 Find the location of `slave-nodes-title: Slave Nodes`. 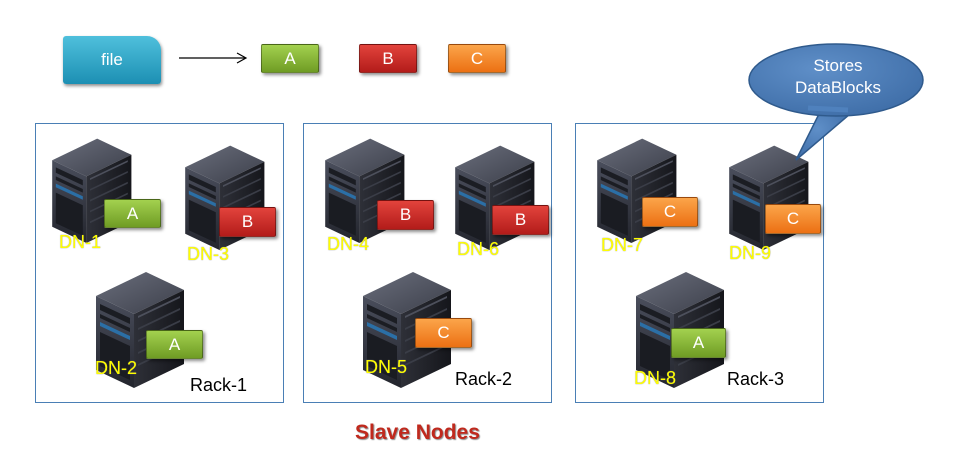

slave-nodes-title: Slave Nodes is located at coordinates (417, 432).